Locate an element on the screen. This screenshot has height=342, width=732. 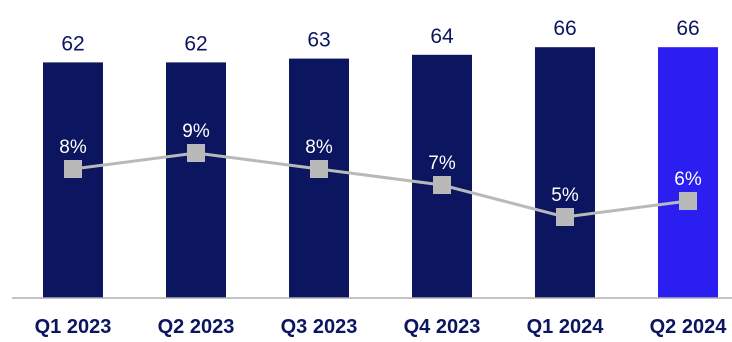
x-tick-label: Q2 2024 is located at coordinates (689, 327).